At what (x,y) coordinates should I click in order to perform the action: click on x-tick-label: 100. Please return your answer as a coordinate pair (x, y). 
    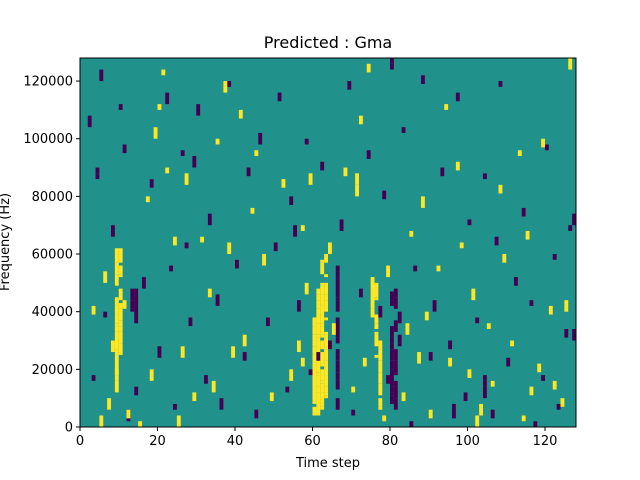
    Looking at the image, I should click on (467, 441).